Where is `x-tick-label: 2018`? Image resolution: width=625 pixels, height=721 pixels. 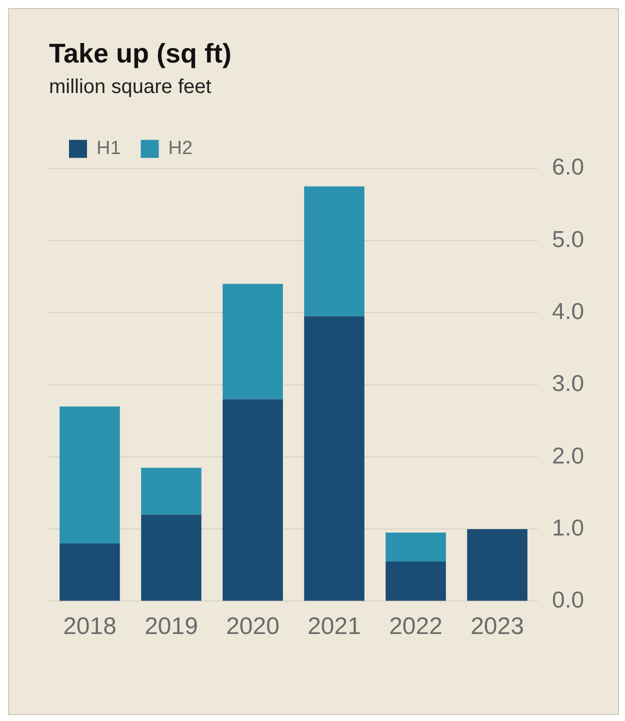
x-tick-label: 2018 is located at coordinates (89, 626).